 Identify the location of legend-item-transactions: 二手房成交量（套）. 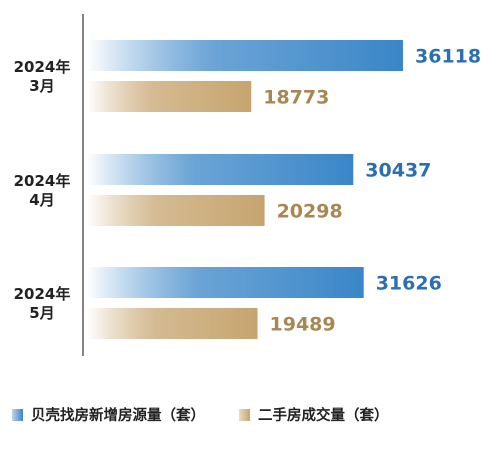
(314, 414).